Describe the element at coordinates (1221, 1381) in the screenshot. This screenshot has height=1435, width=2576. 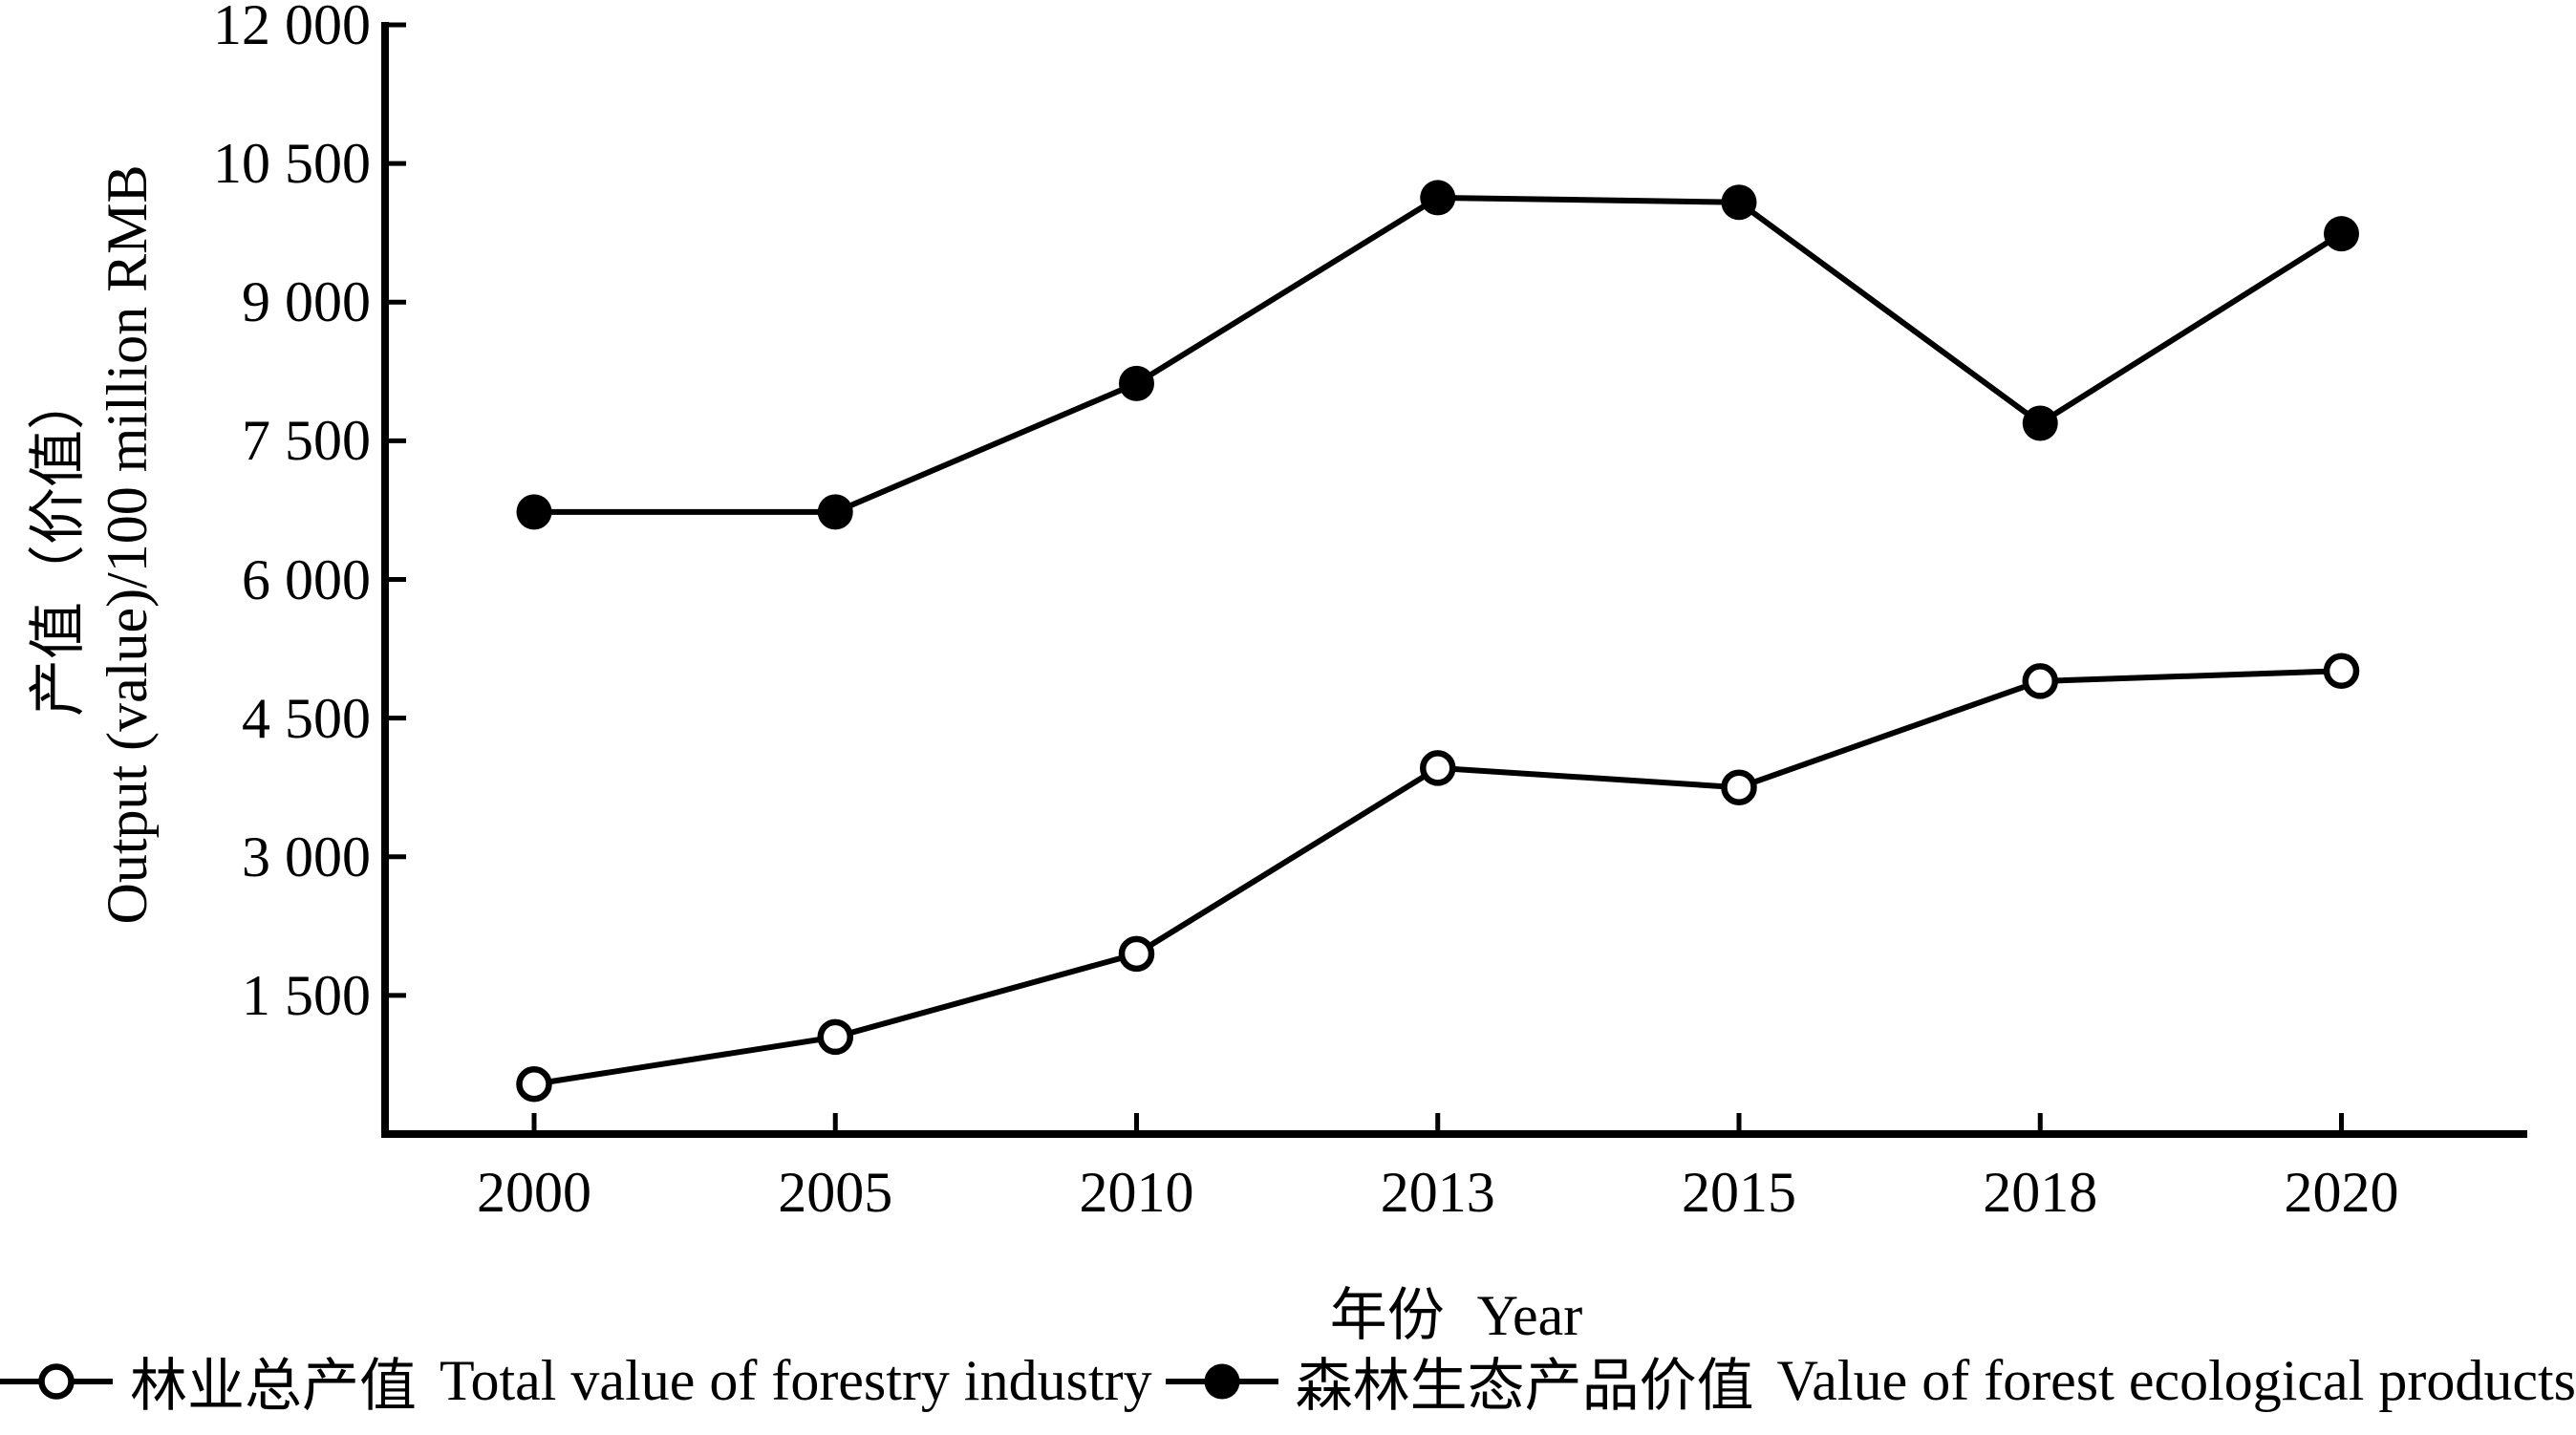
I see `filled-circle-marker-icon` at that location.